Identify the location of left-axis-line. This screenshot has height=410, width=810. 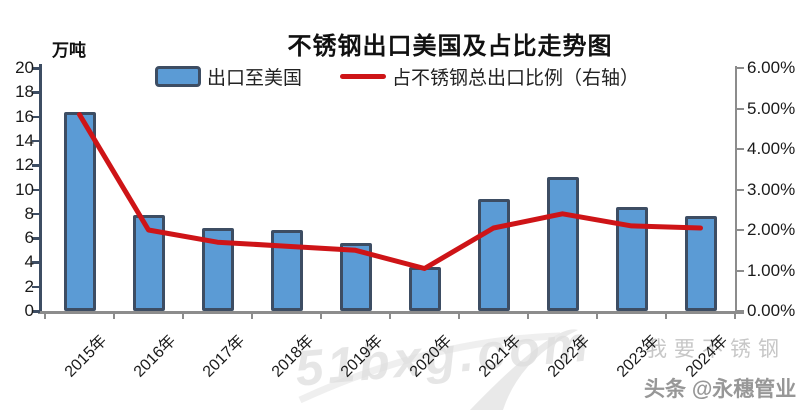
(40, 189).